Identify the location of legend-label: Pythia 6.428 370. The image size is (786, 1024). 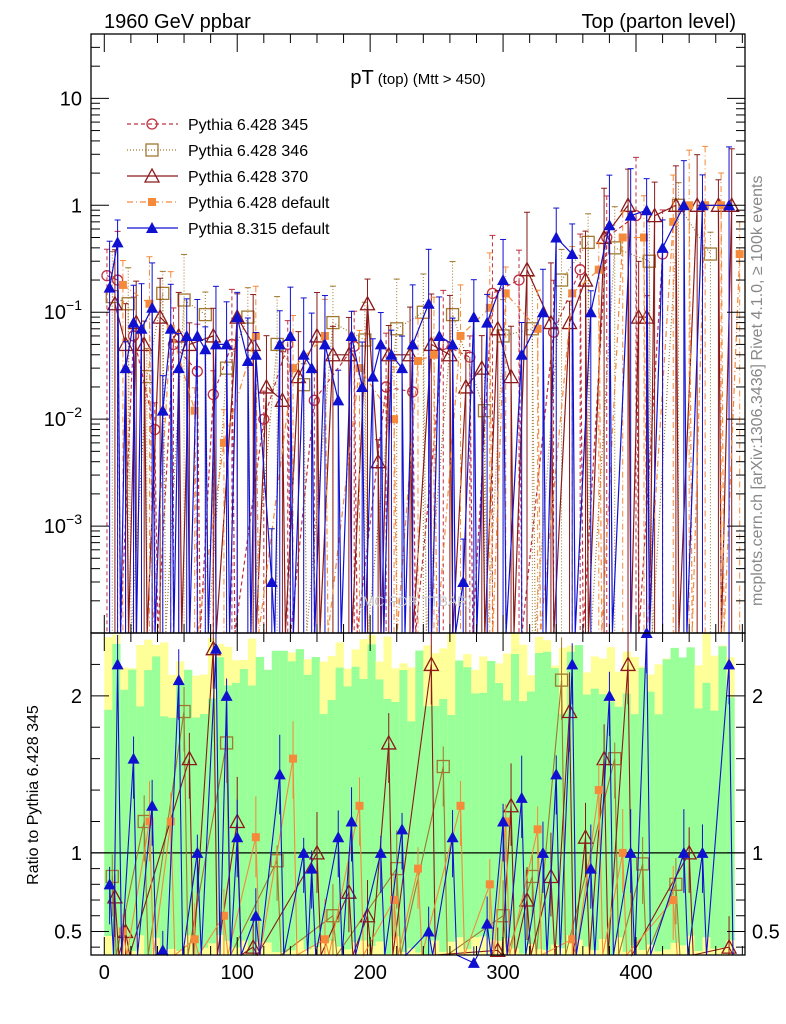
(248, 177).